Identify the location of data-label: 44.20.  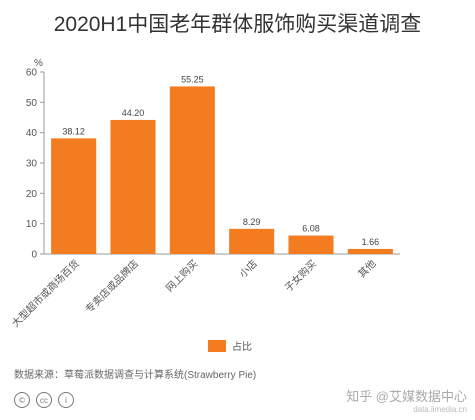
(133, 113).